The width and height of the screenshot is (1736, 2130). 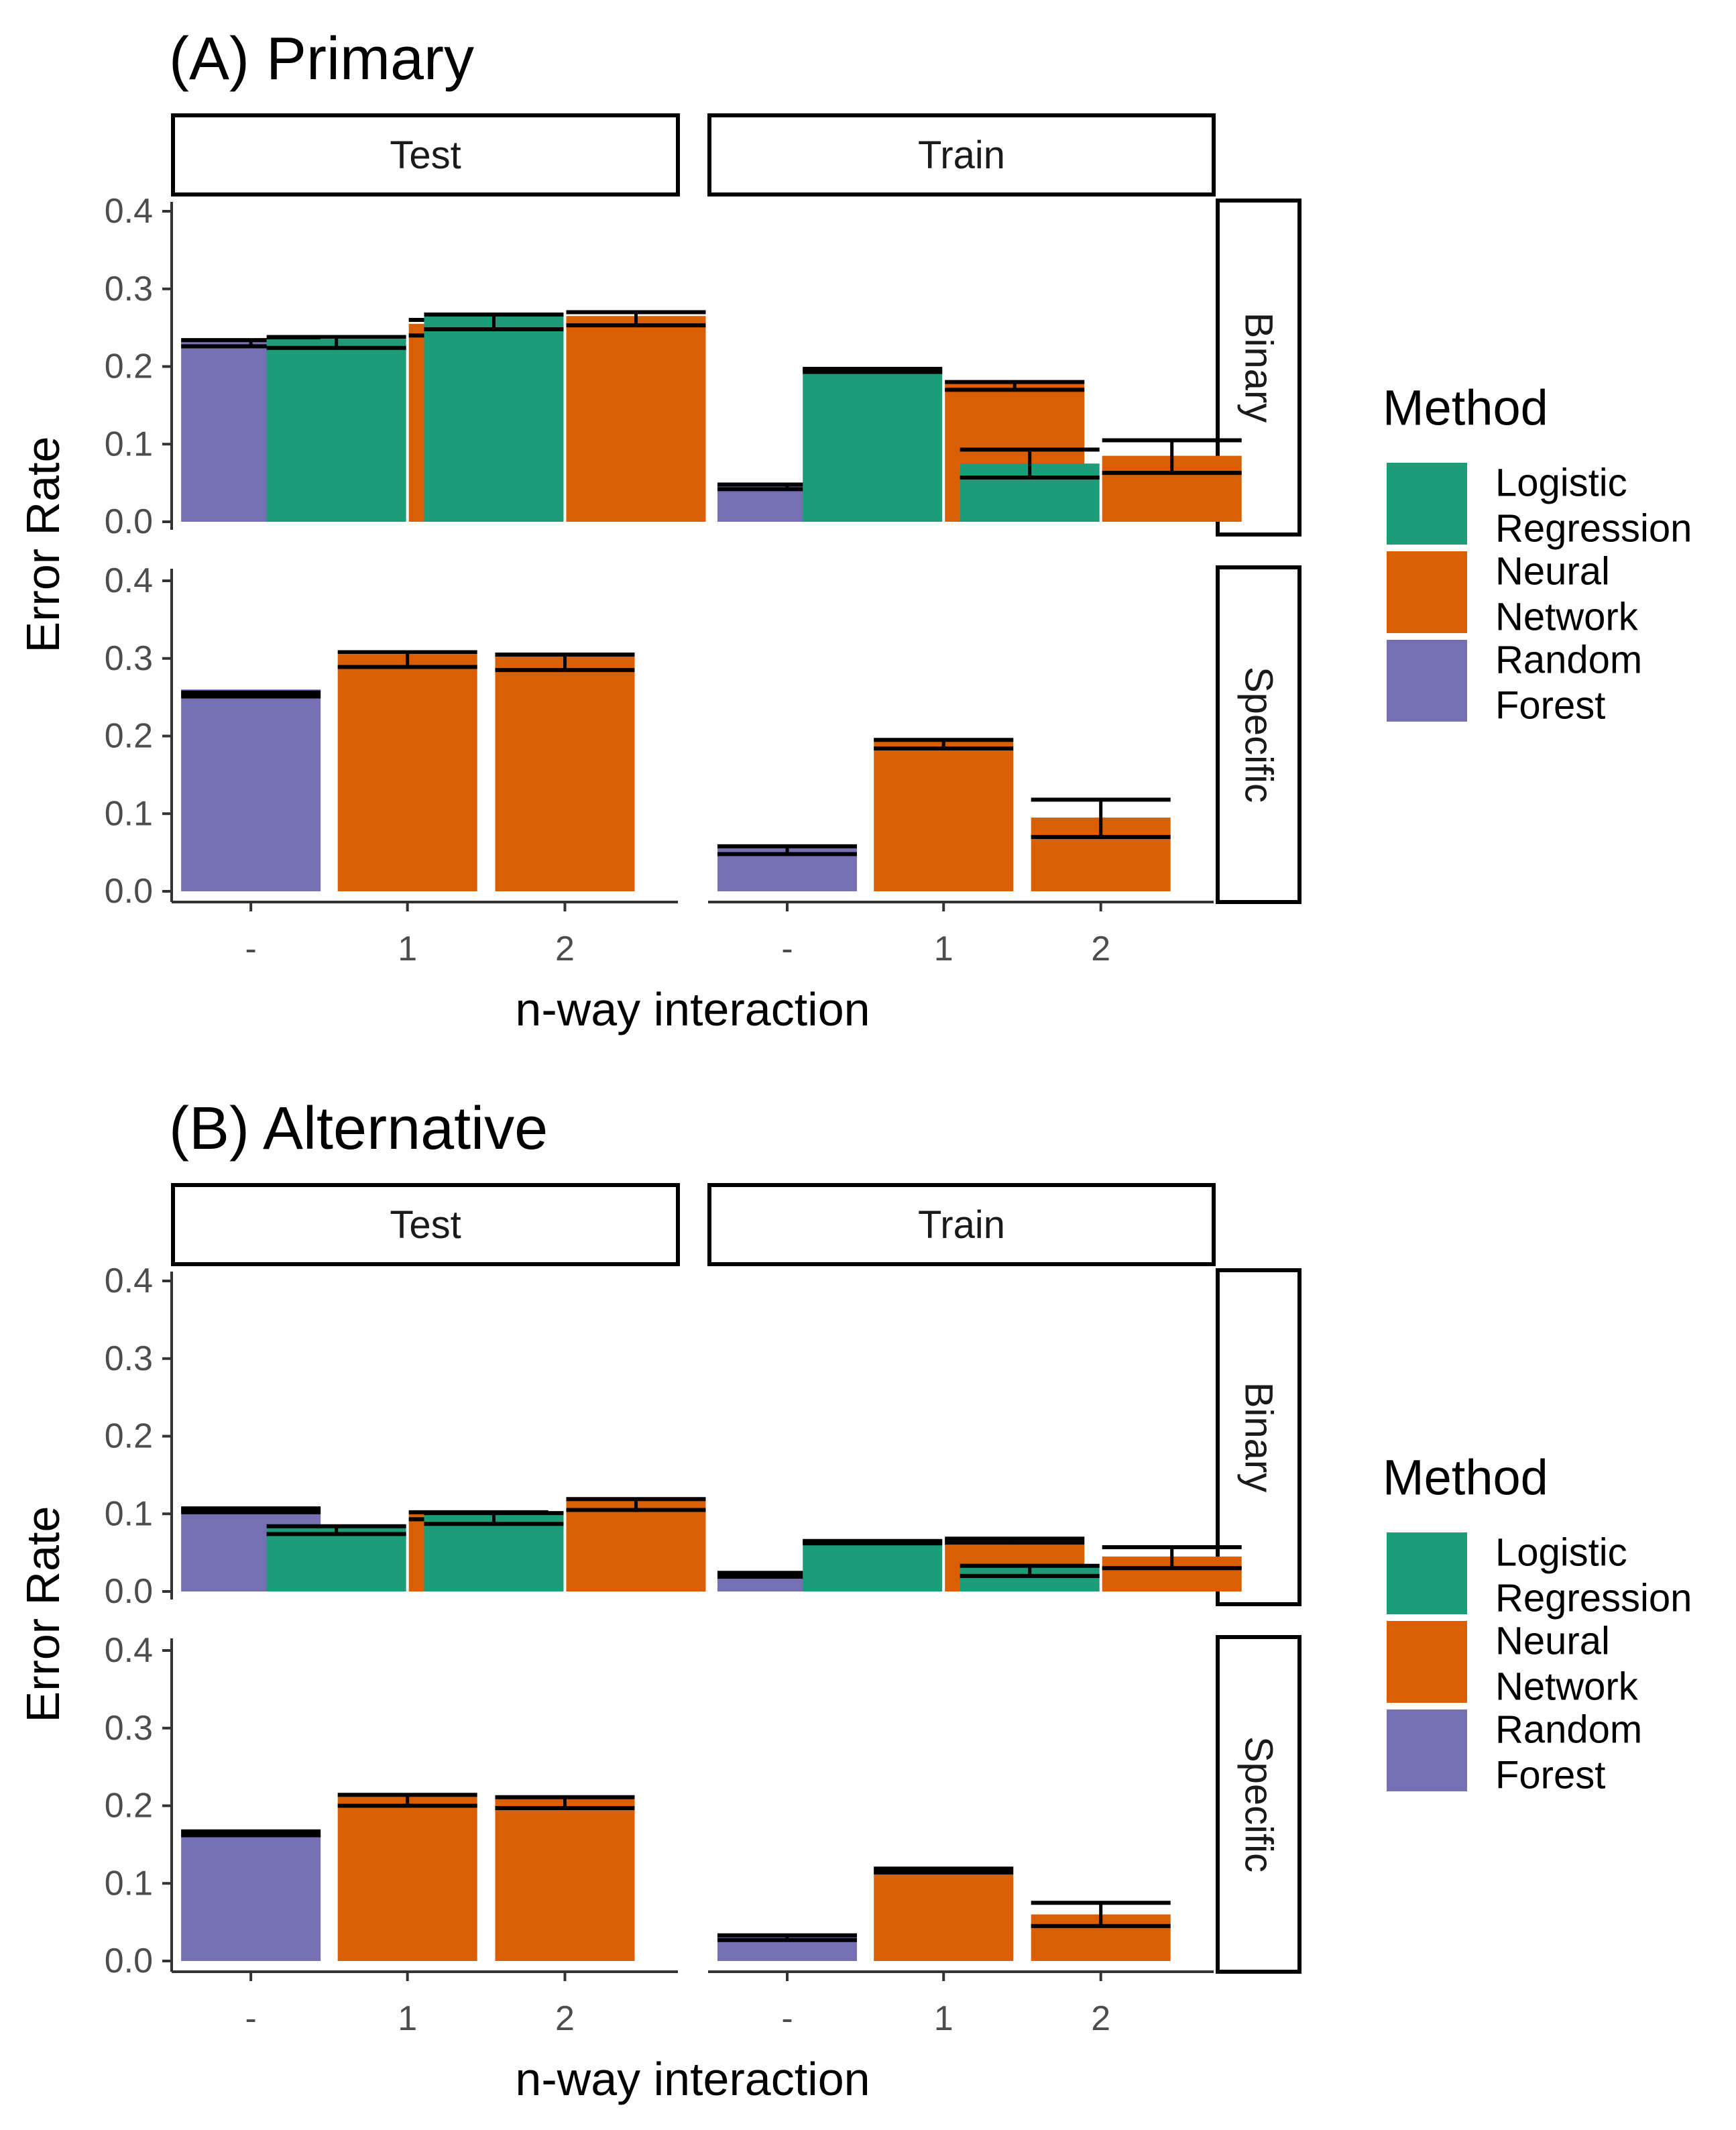 I want to click on chart-title: (A) Primary, so click(x=321, y=59).